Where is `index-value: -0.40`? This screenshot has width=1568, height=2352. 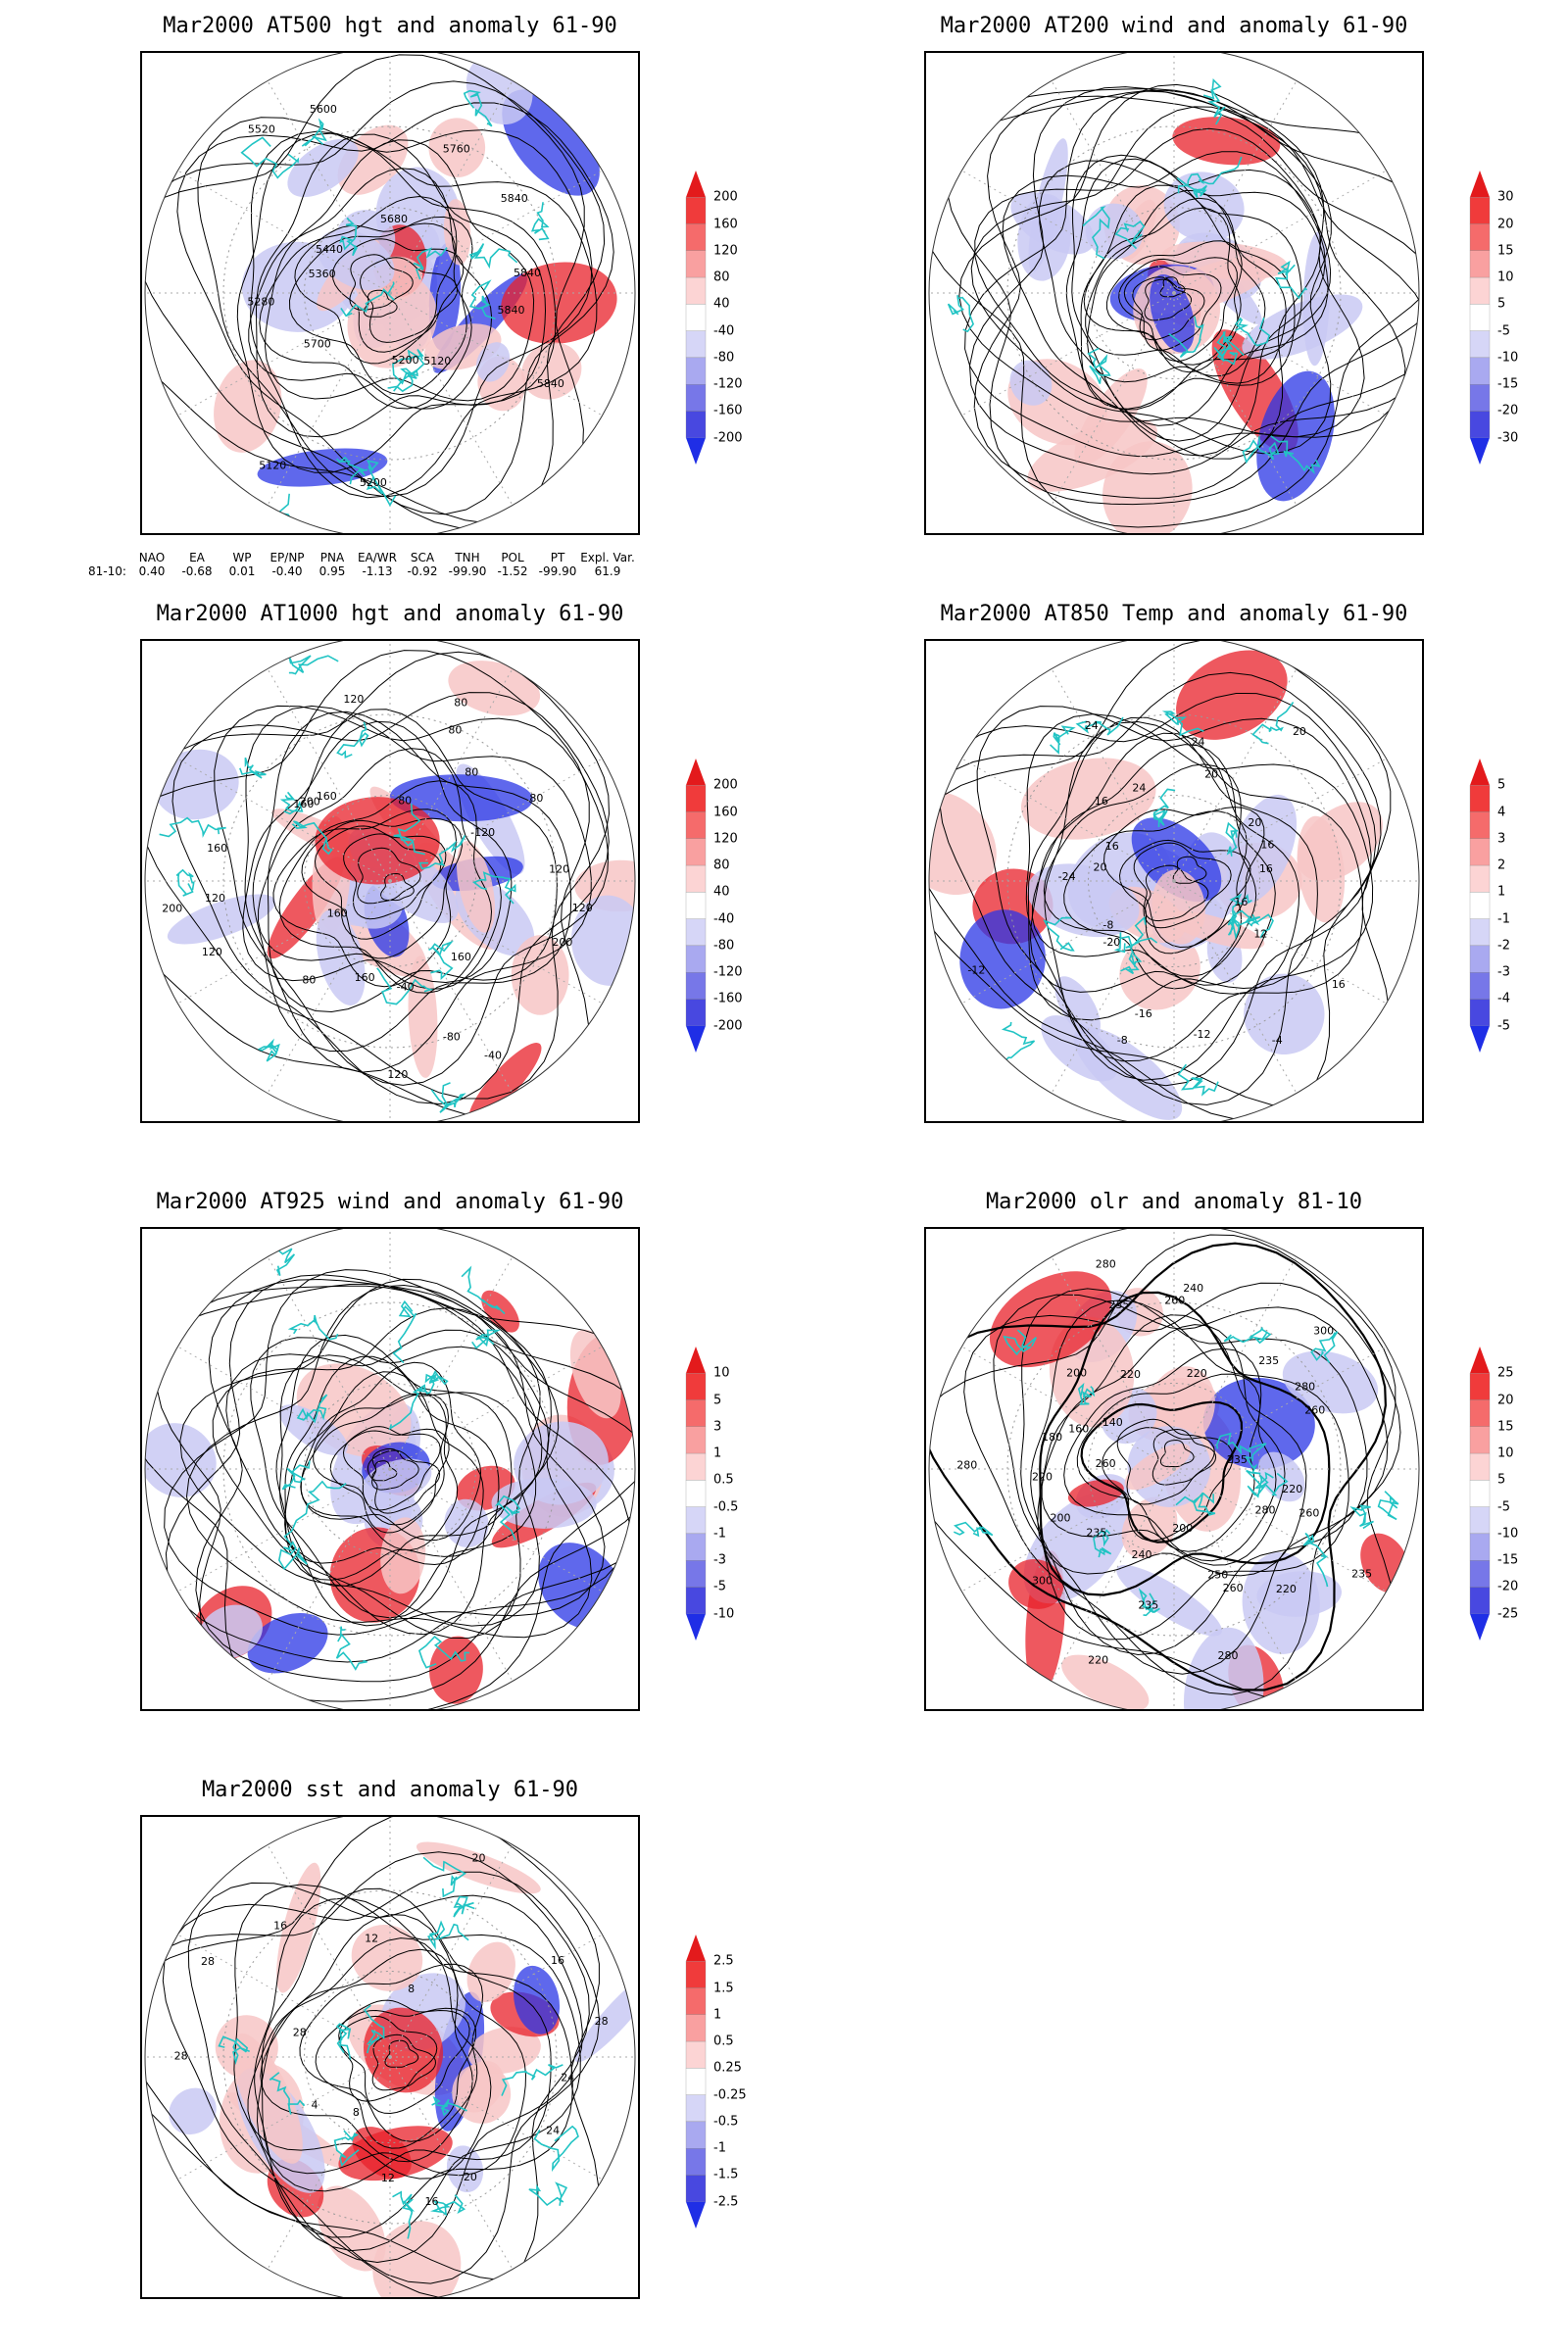 index-value: -0.40 is located at coordinates (287, 571).